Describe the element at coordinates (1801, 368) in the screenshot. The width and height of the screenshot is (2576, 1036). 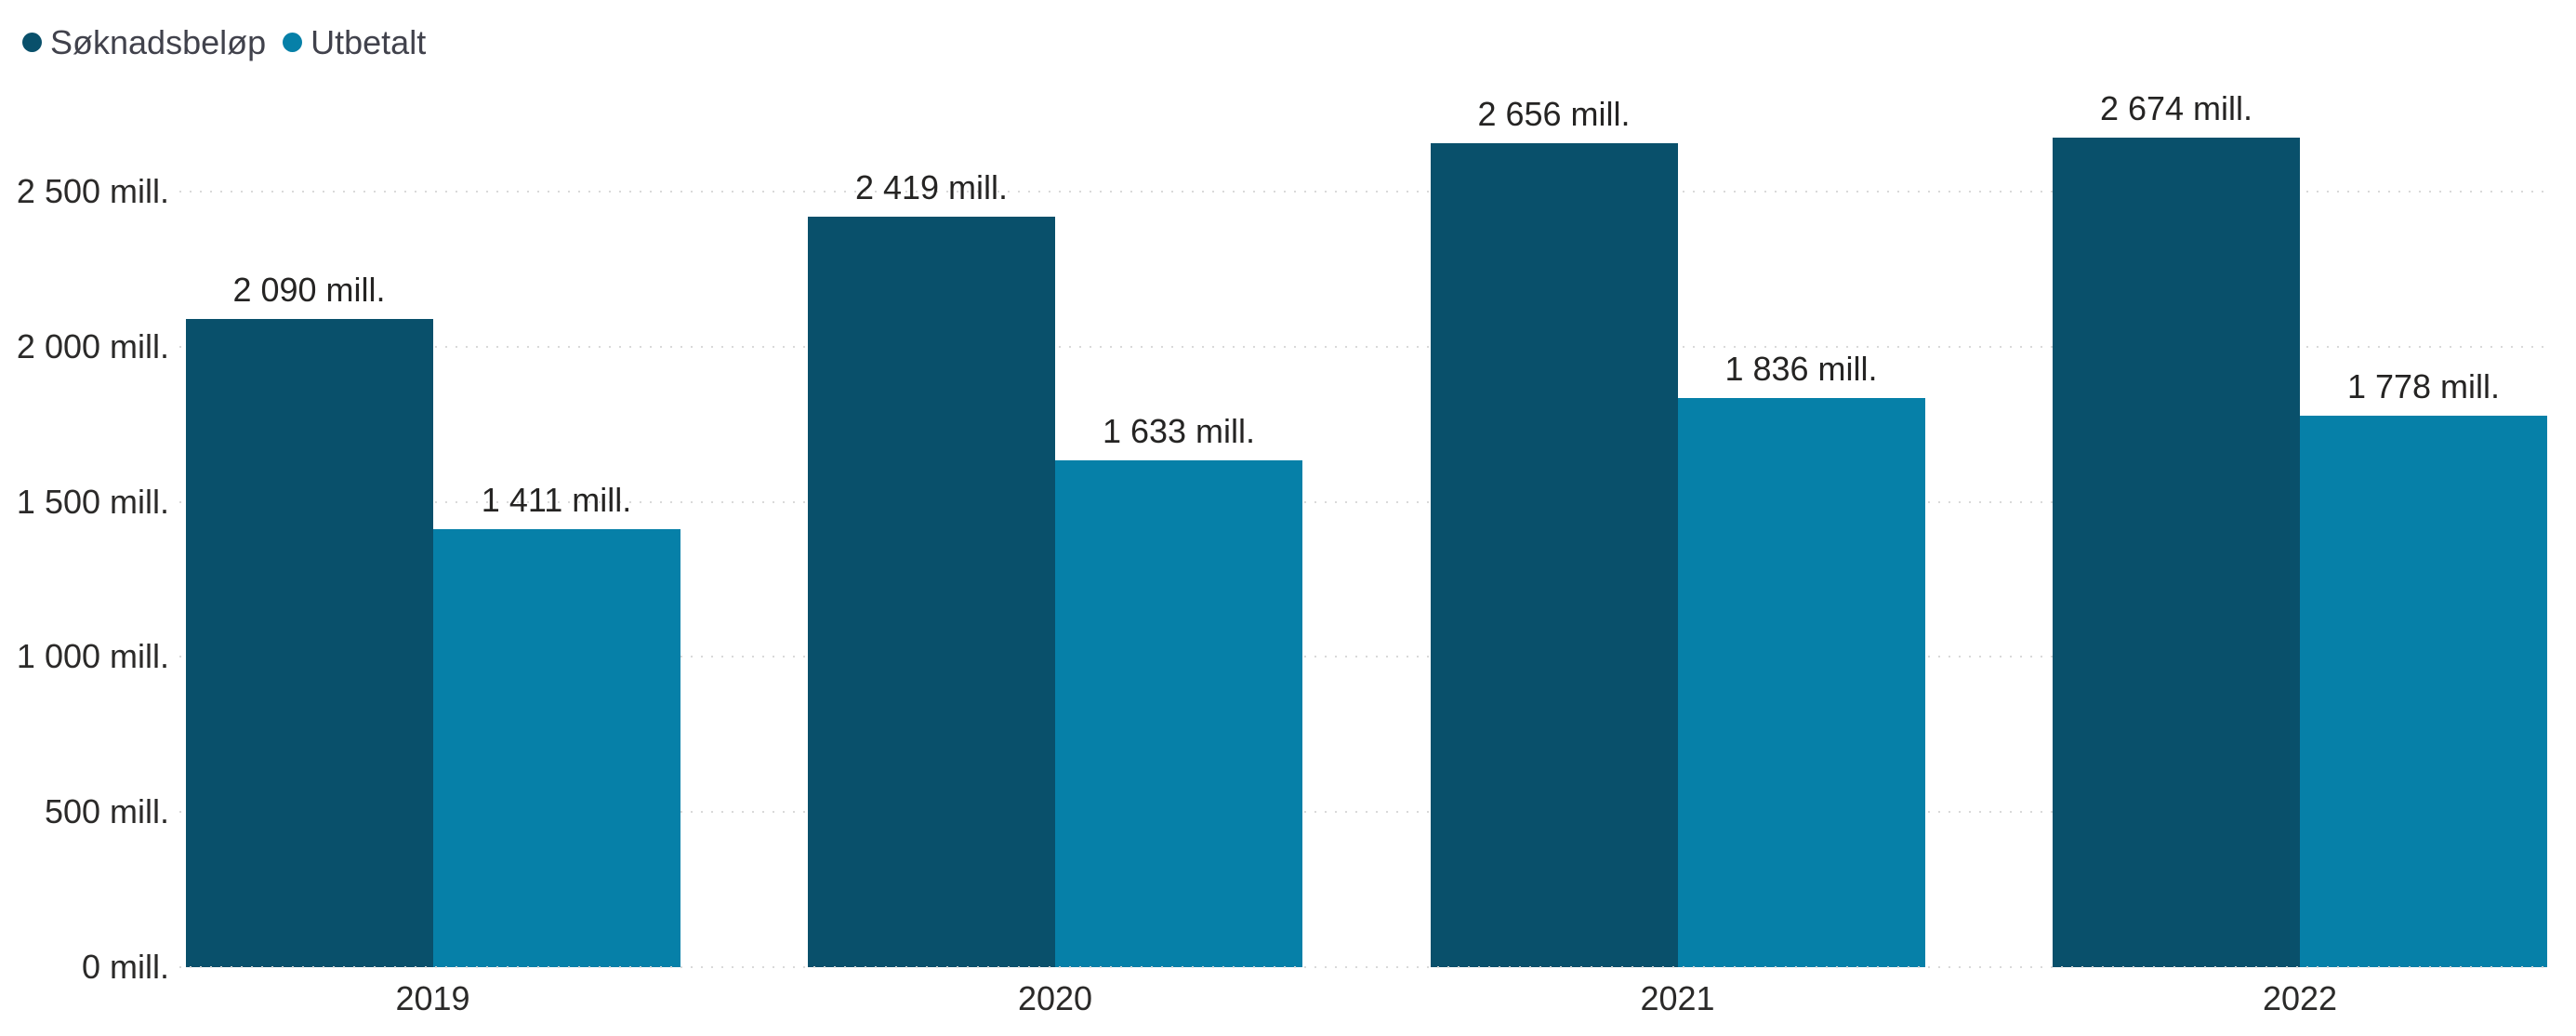
I see `bar-value-label-utbetalt-2021: 1 836 mill.` at that location.